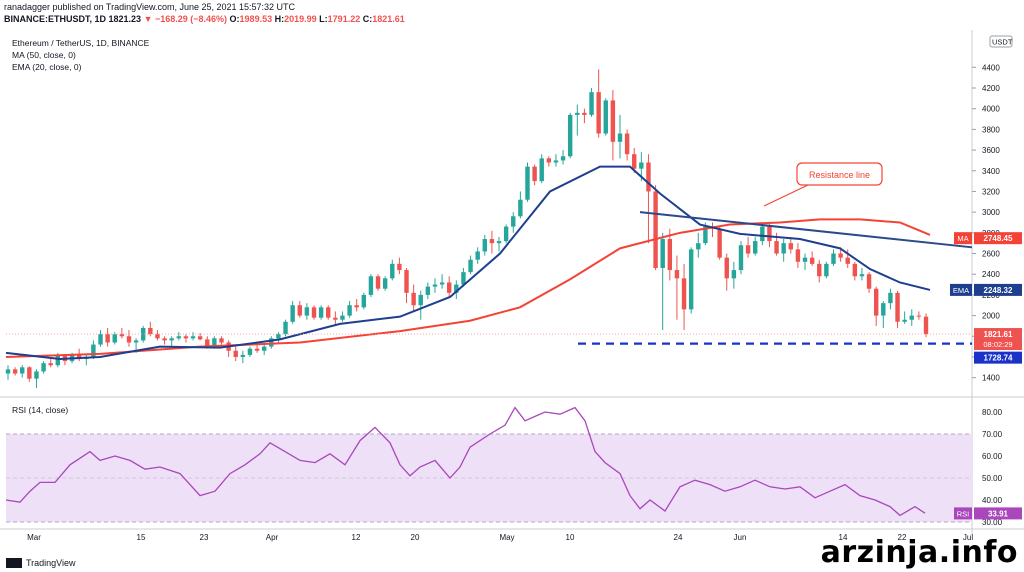 The width and height of the screenshot is (1024, 572). What do you see at coordinates (204, 537) in the screenshot?
I see `date-tick-label: 23` at bounding box center [204, 537].